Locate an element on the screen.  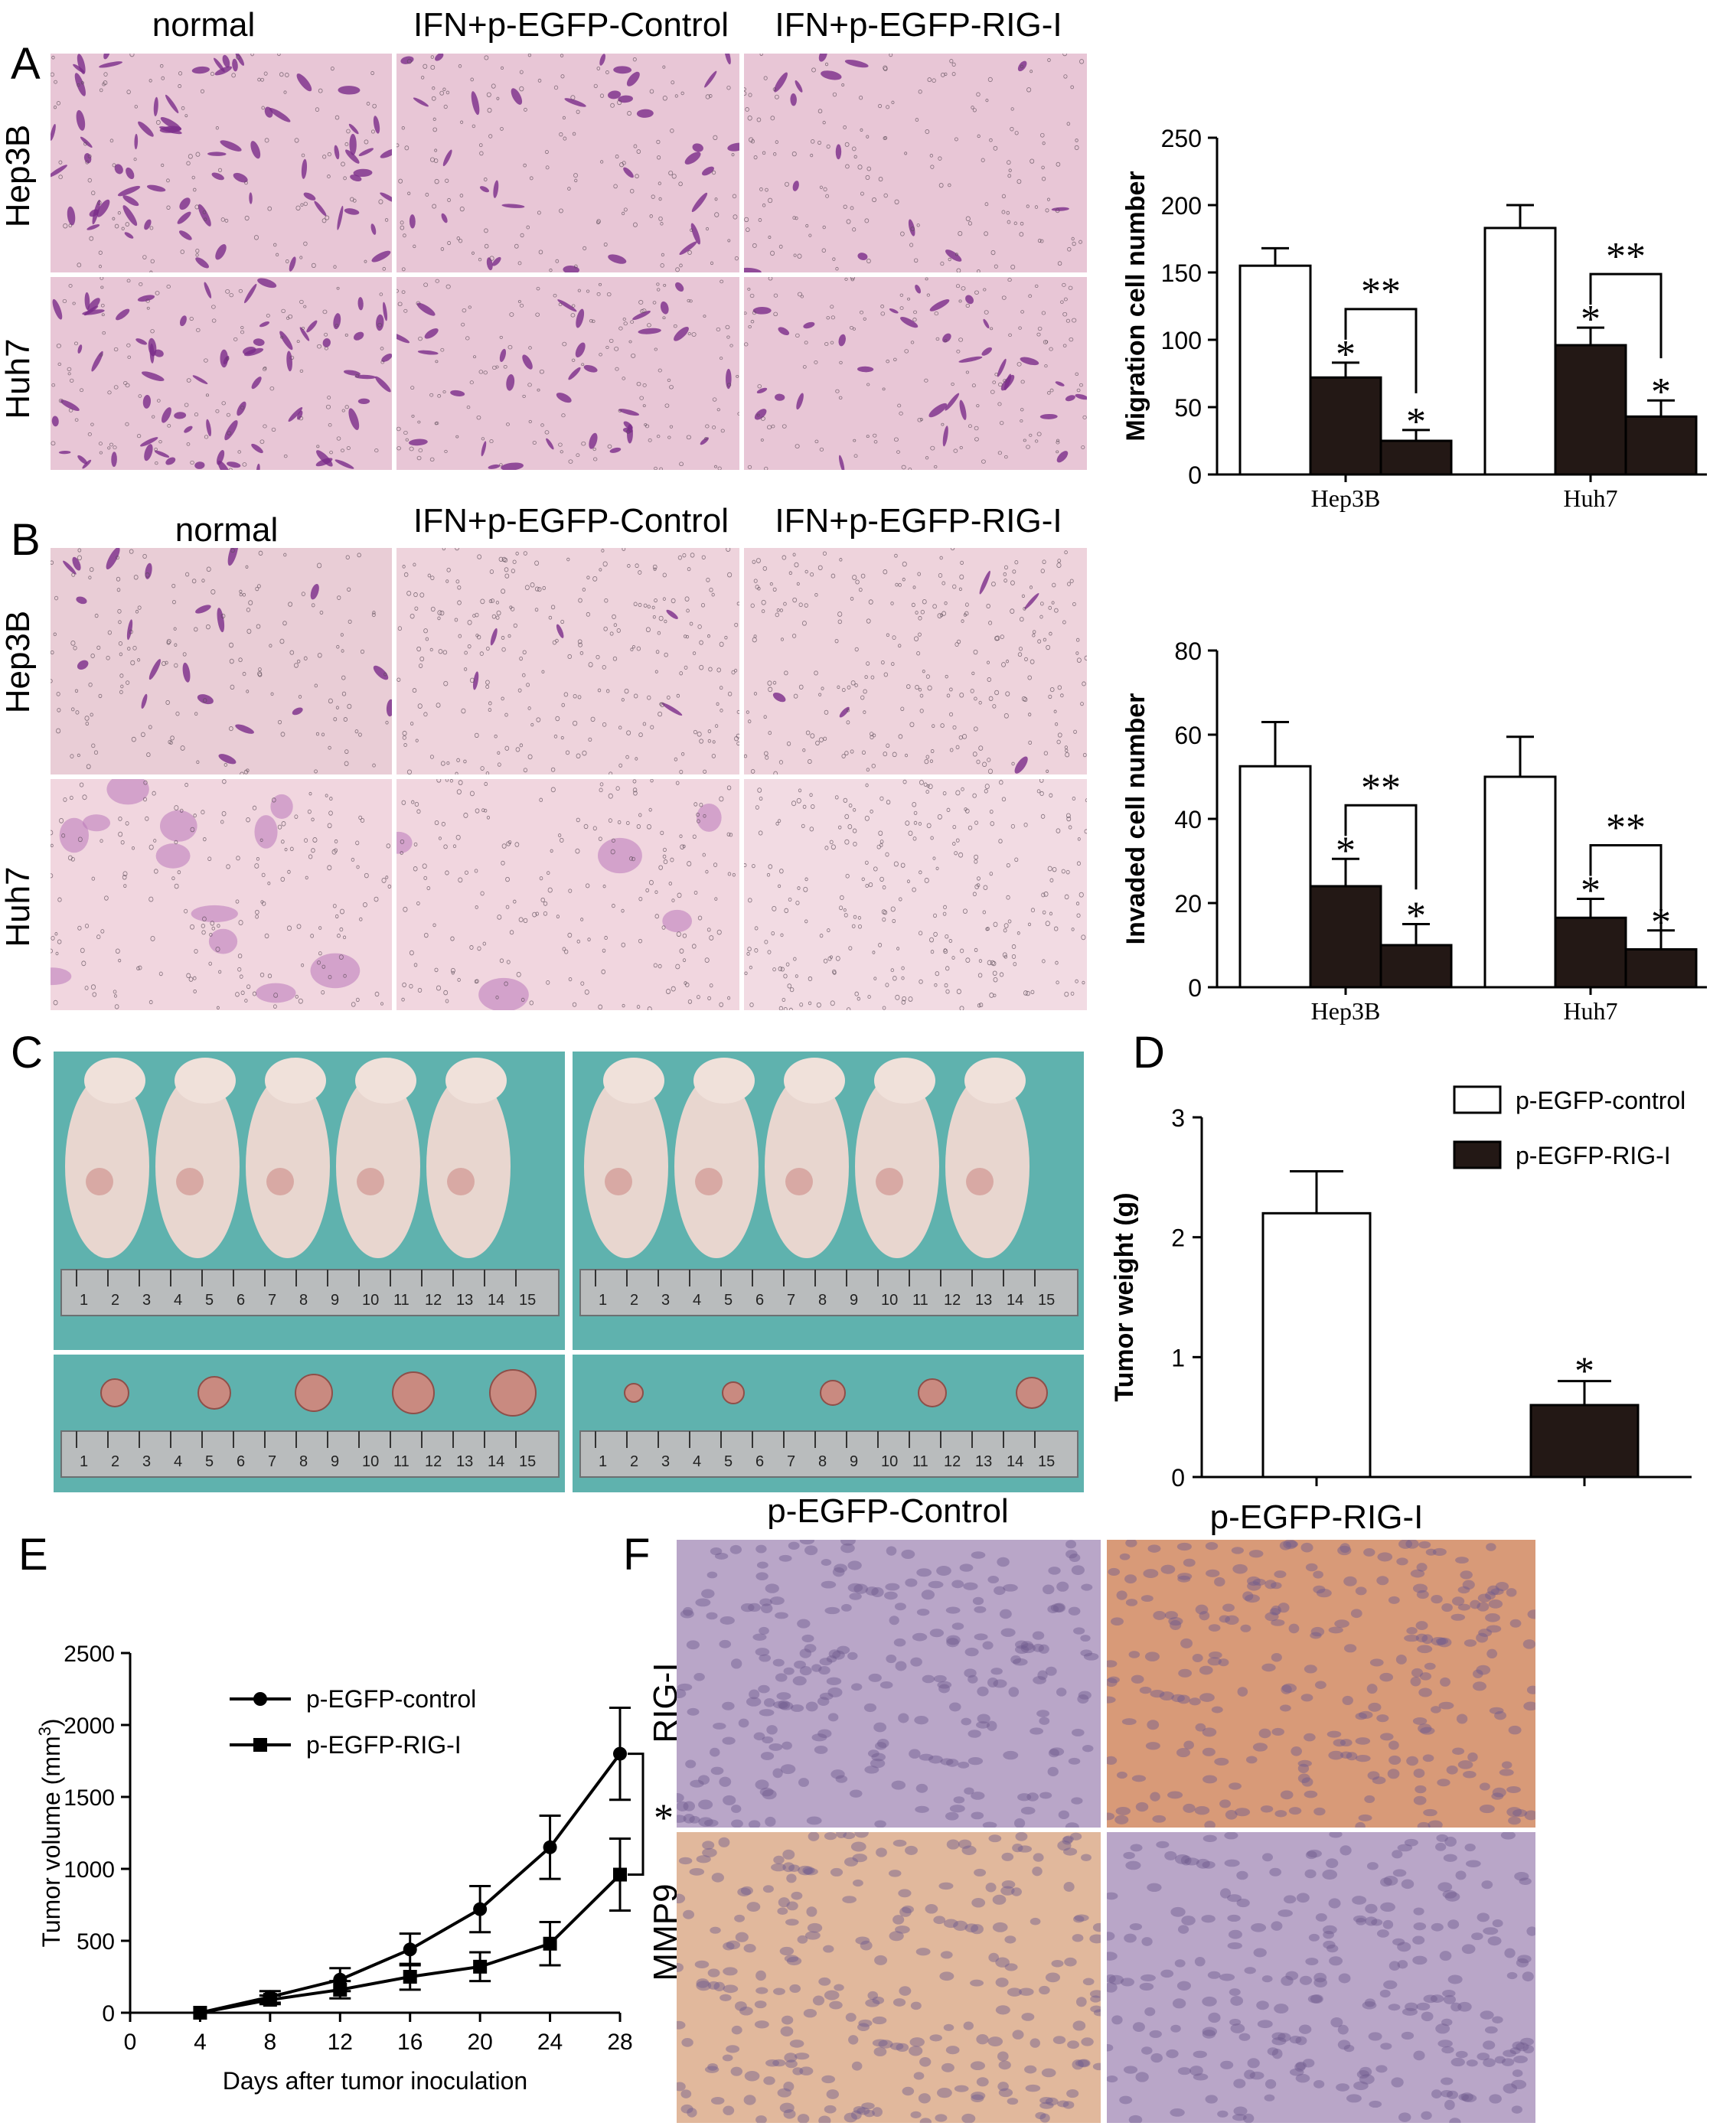
mouse is located at coordinates (468, 1158).